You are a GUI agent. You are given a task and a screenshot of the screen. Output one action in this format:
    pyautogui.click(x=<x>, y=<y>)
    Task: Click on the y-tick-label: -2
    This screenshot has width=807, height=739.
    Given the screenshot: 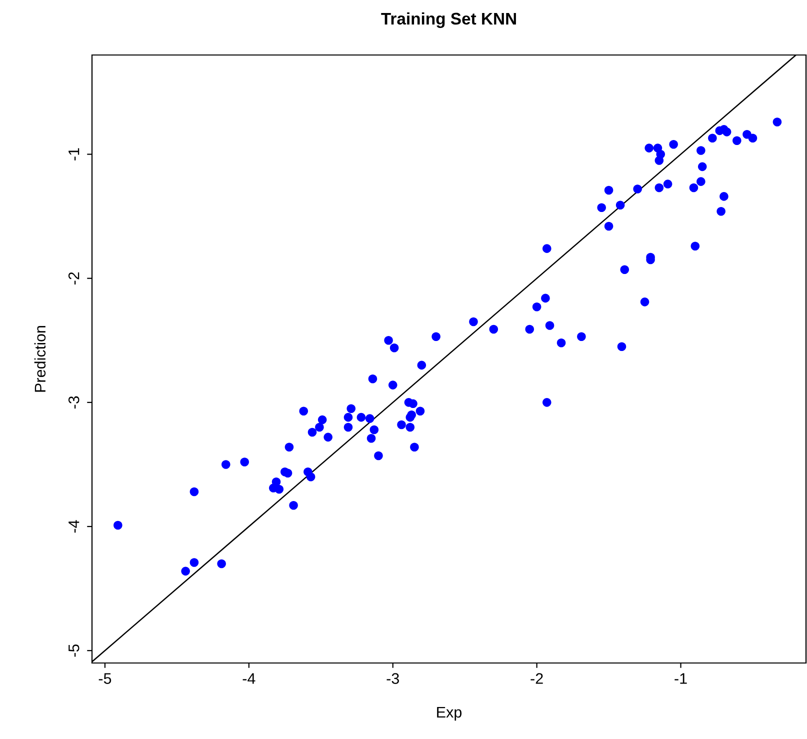 What is the action you would take?
    pyautogui.click(x=74, y=278)
    